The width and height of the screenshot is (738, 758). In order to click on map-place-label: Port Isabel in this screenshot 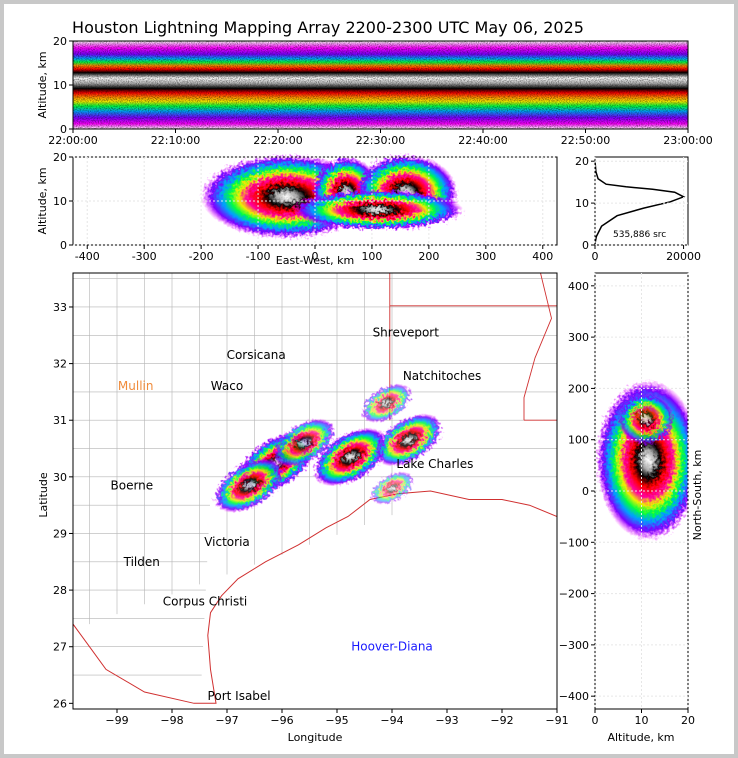, I will do `click(239, 696)`.